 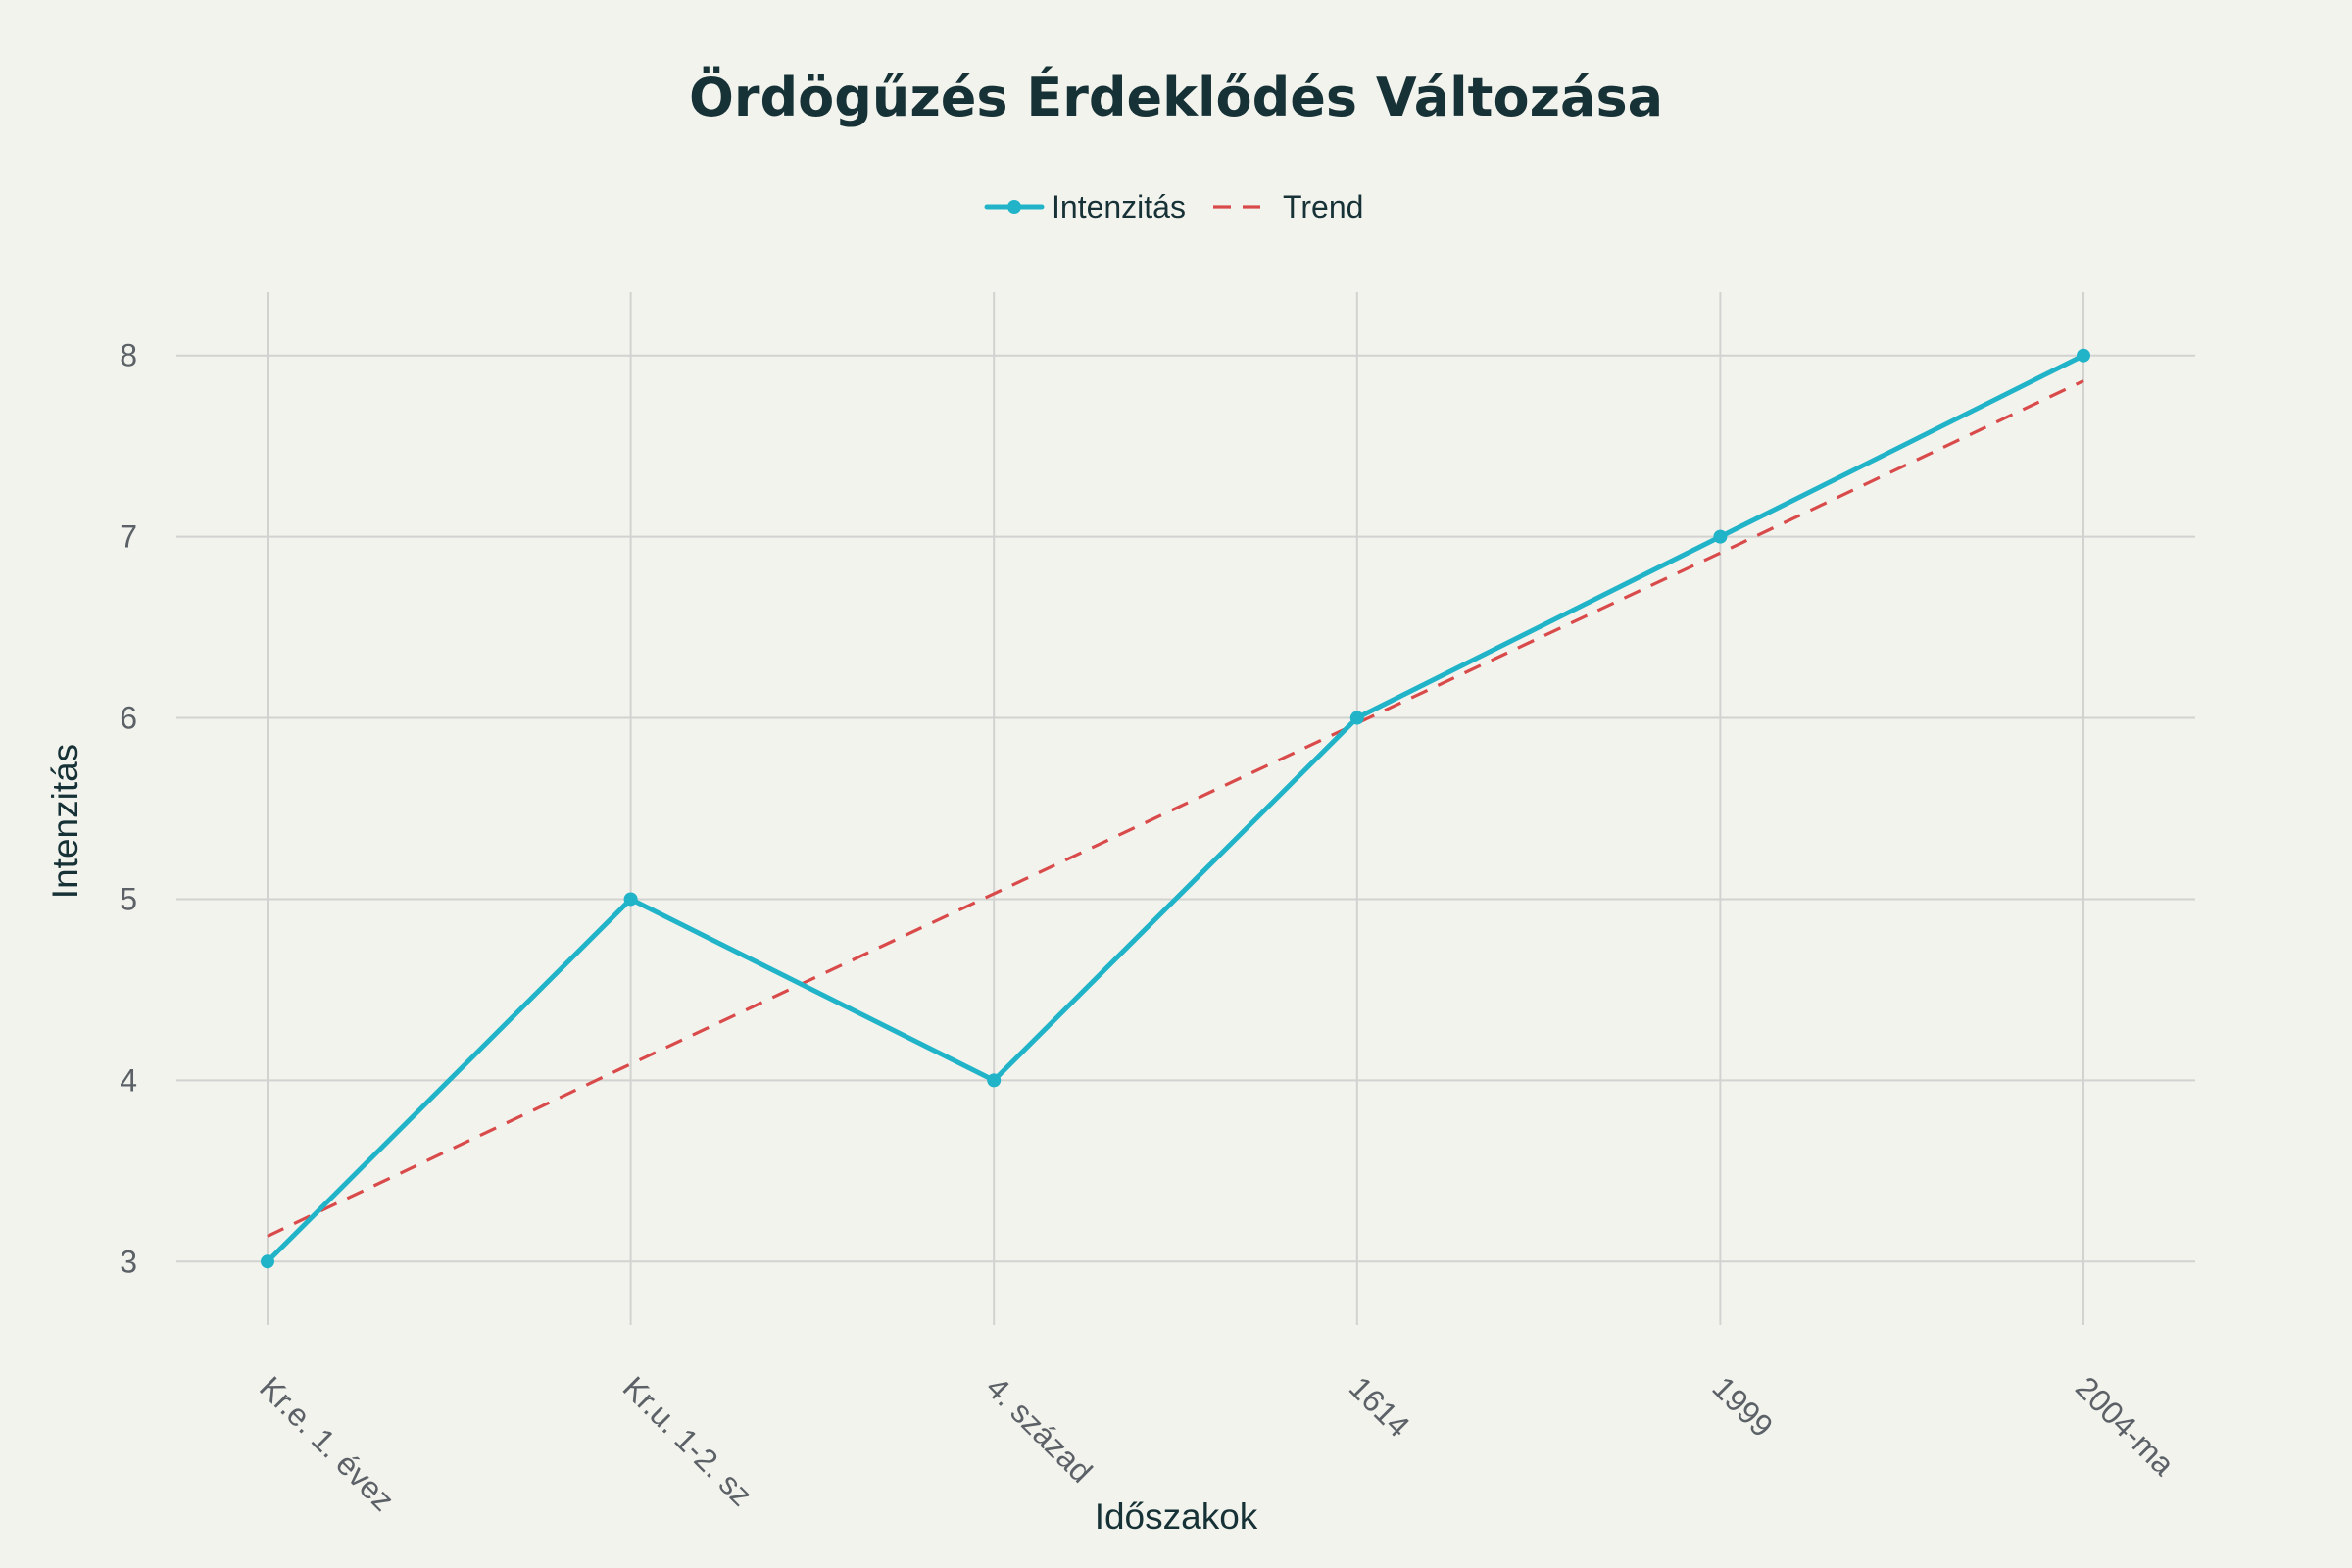 I want to click on y-tick-label: 8, so click(x=128, y=355).